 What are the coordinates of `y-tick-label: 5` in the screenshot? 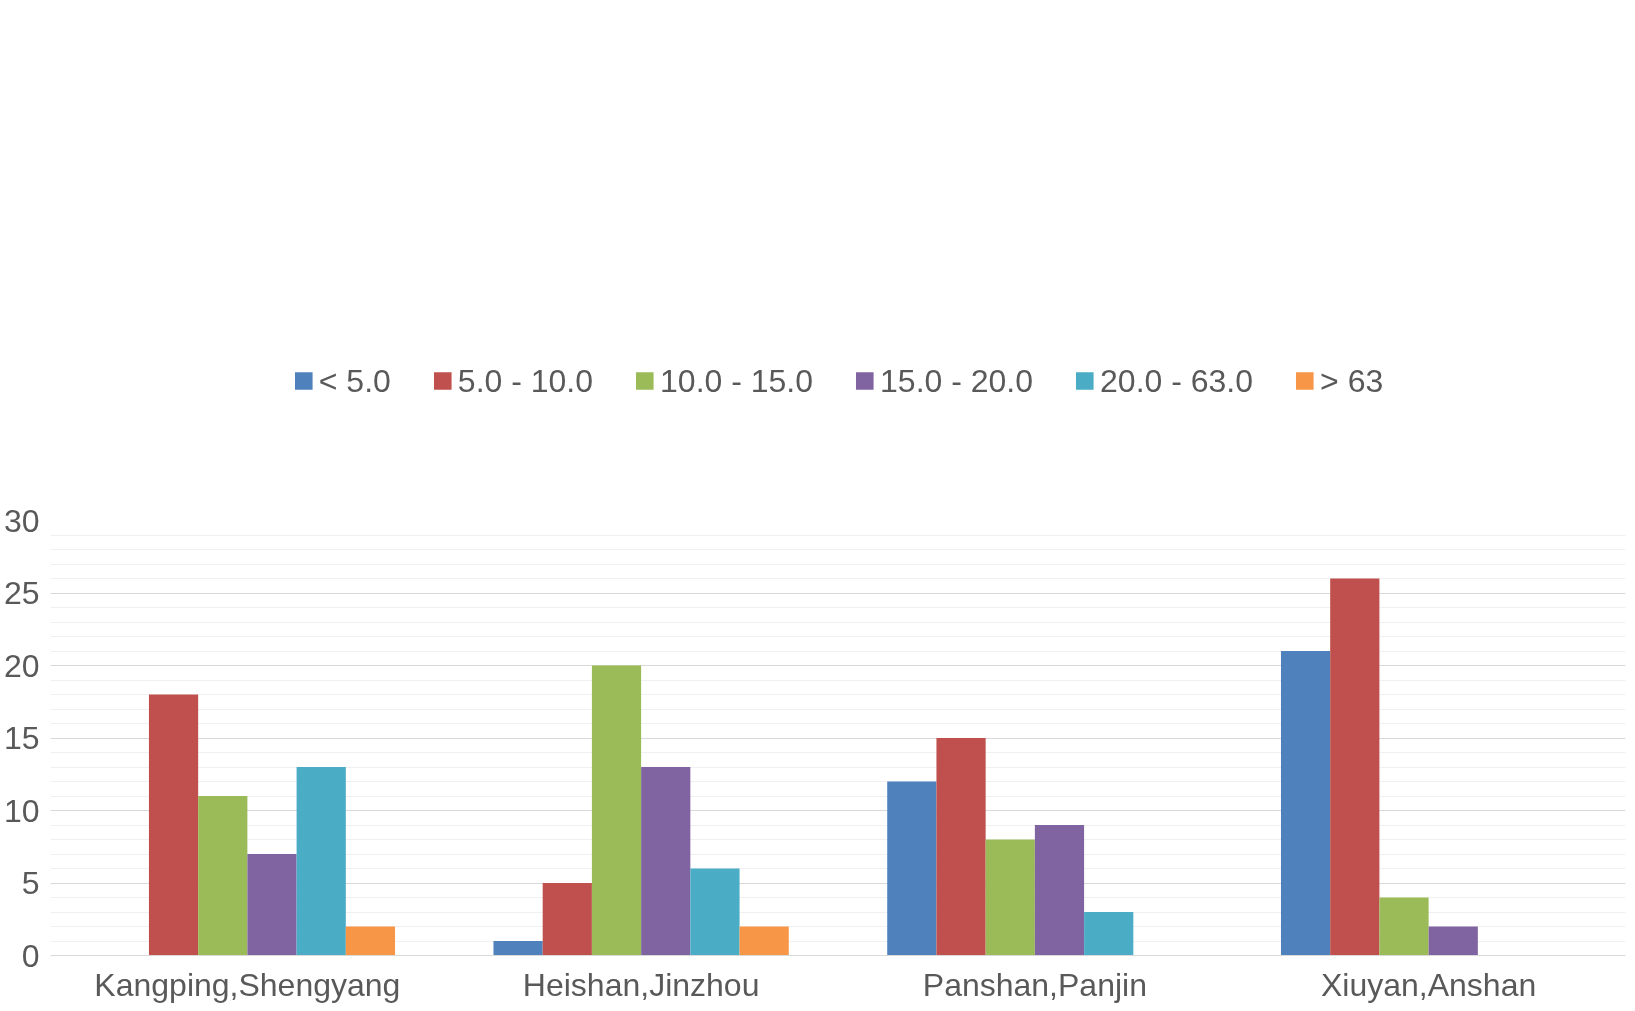 It's located at (30, 883).